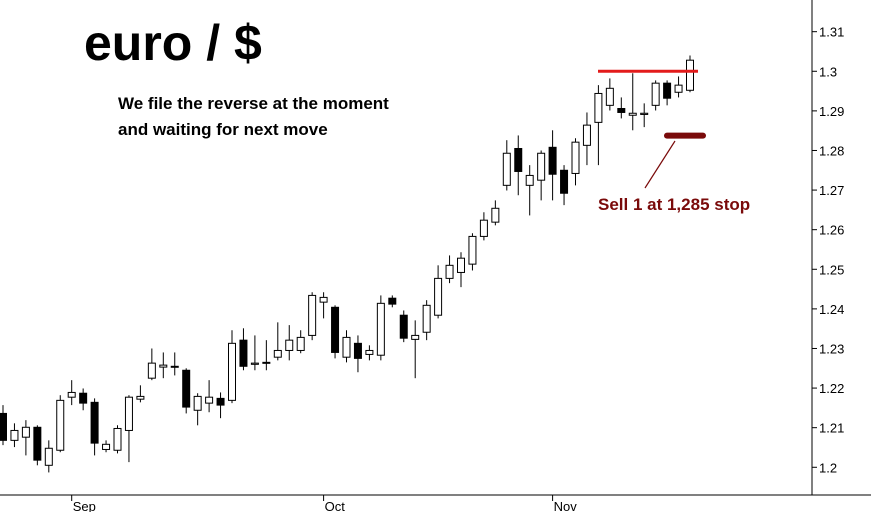 This screenshot has height=512, width=871. What do you see at coordinates (223, 129) in the screenshot?
I see `annotation: and waiting for next move` at bounding box center [223, 129].